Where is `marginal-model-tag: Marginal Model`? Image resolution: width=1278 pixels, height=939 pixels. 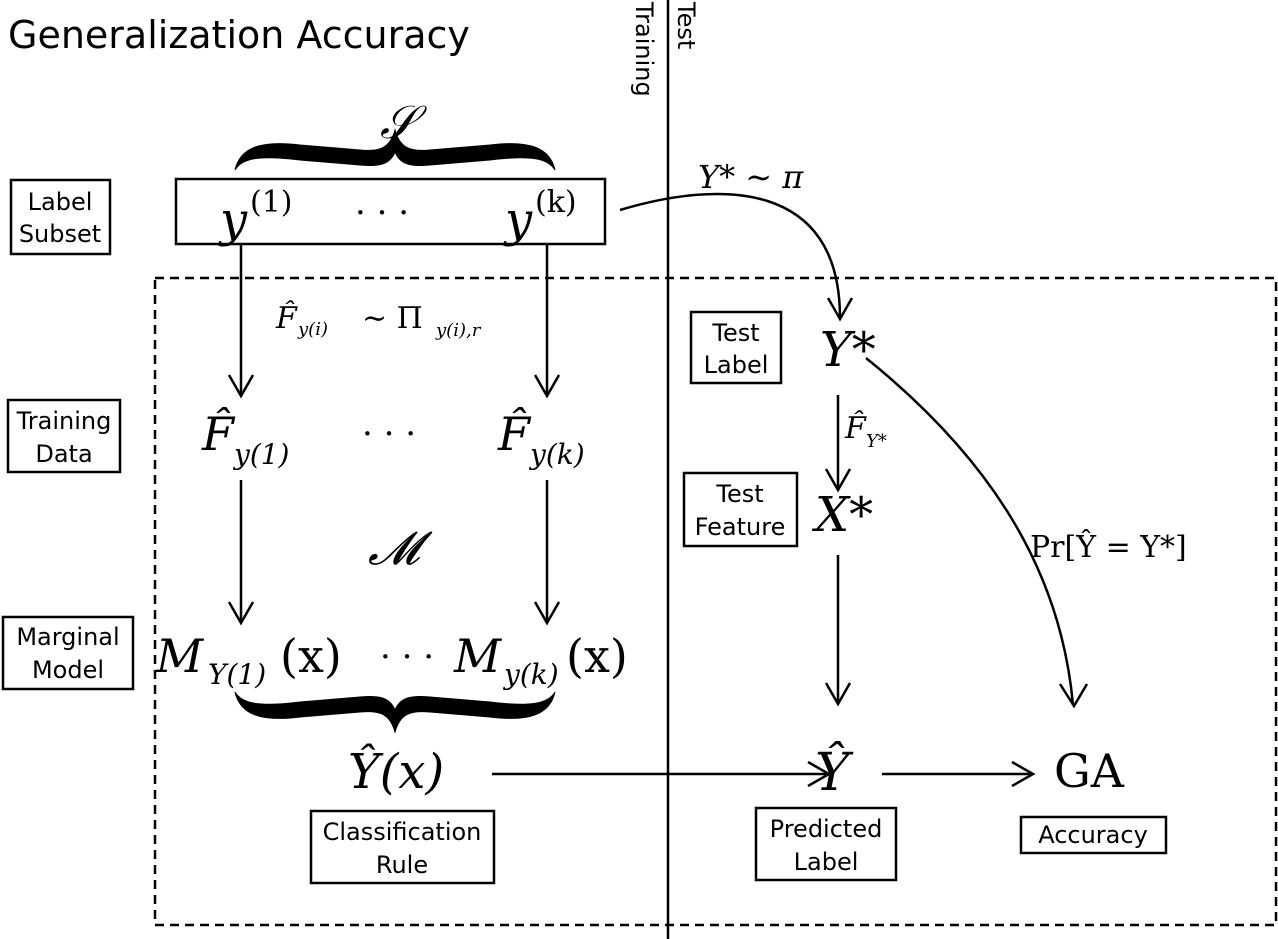 marginal-model-tag: Marginal Model is located at coordinates (68, 653).